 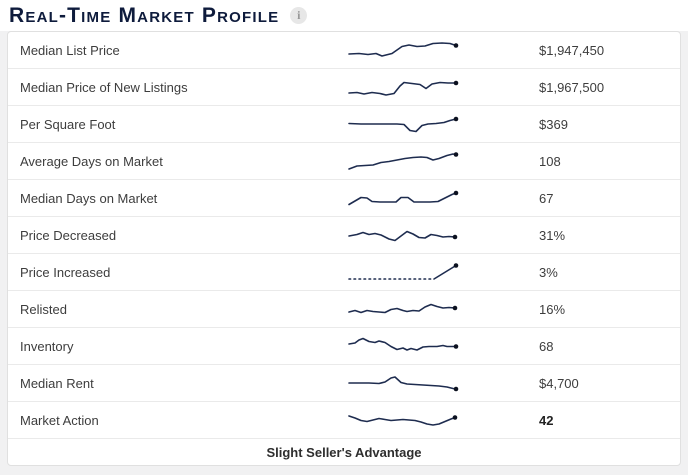 I want to click on table-row: Median Rent $4,700, so click(x=344, y=383).